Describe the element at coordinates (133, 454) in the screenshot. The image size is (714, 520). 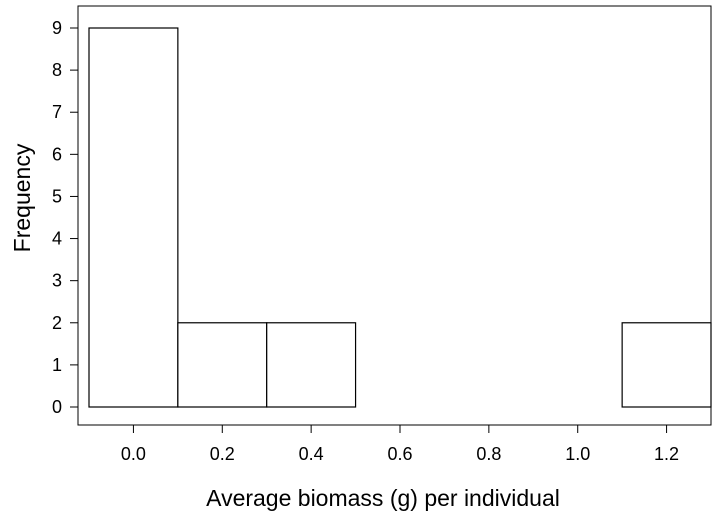
I see `x-tick-label: 0.0` at that location.